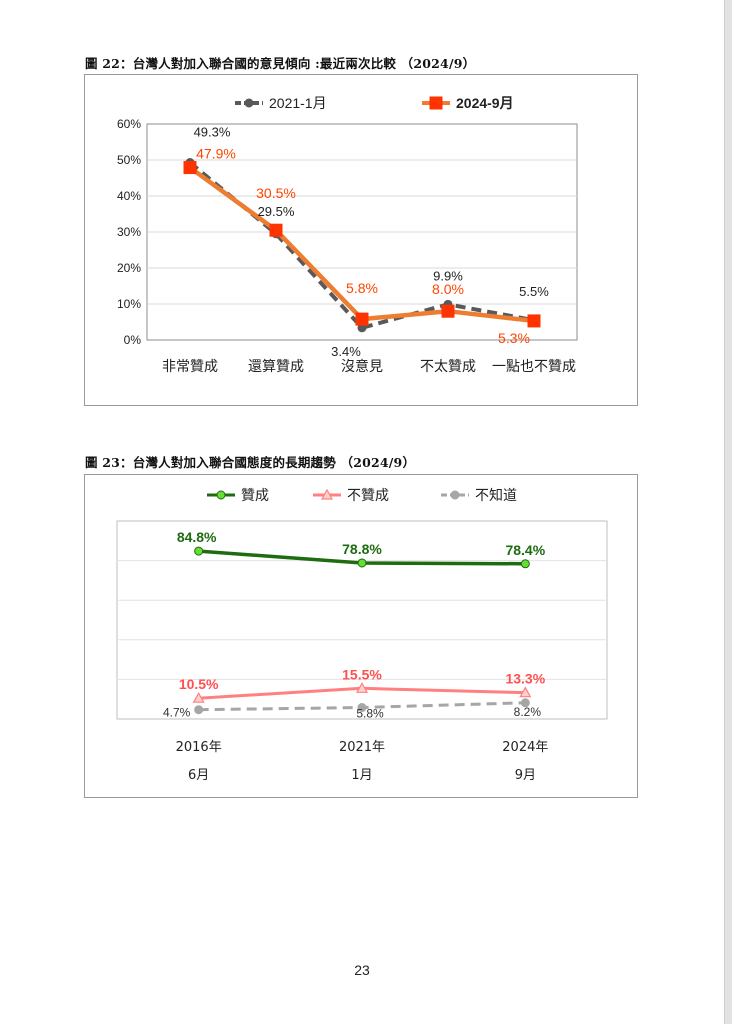 The height and width of the screenshot is (1024, 732). What do you see at coordinates (190, 367) in the screenshot?
I see `x-tick-label: 非常贊成` at bounding box center [190, 367].